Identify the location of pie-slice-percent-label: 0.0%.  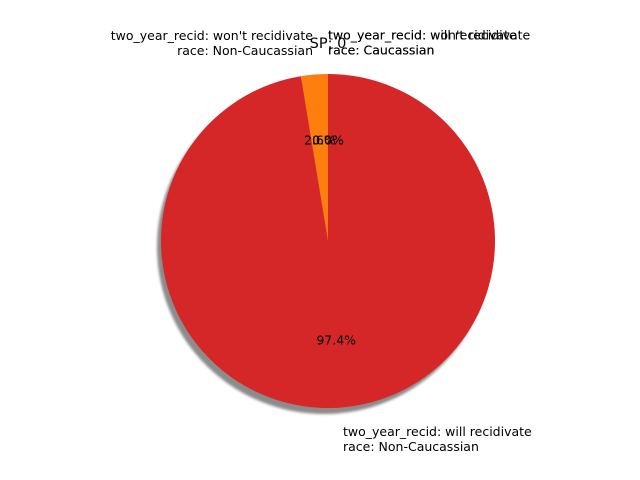
(328, 139).